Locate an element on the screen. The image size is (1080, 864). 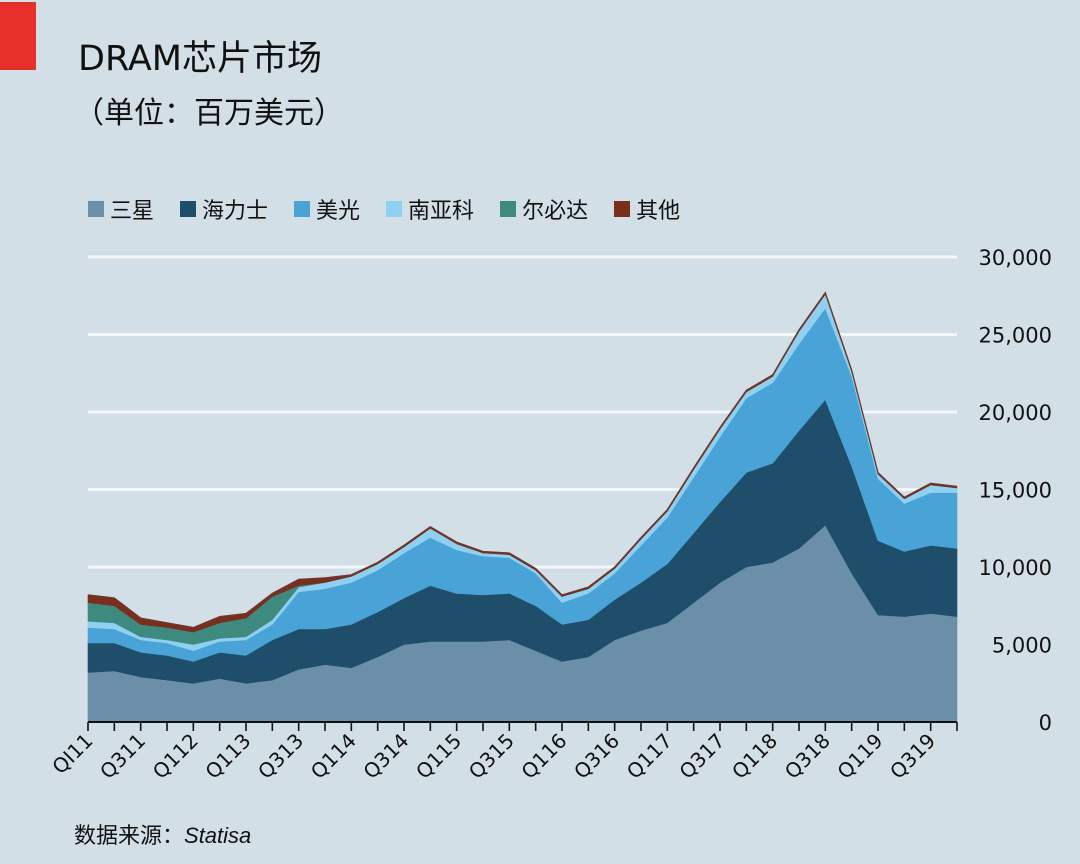
y-tick-label: 10,000 is located at coordinates (1015, 568).